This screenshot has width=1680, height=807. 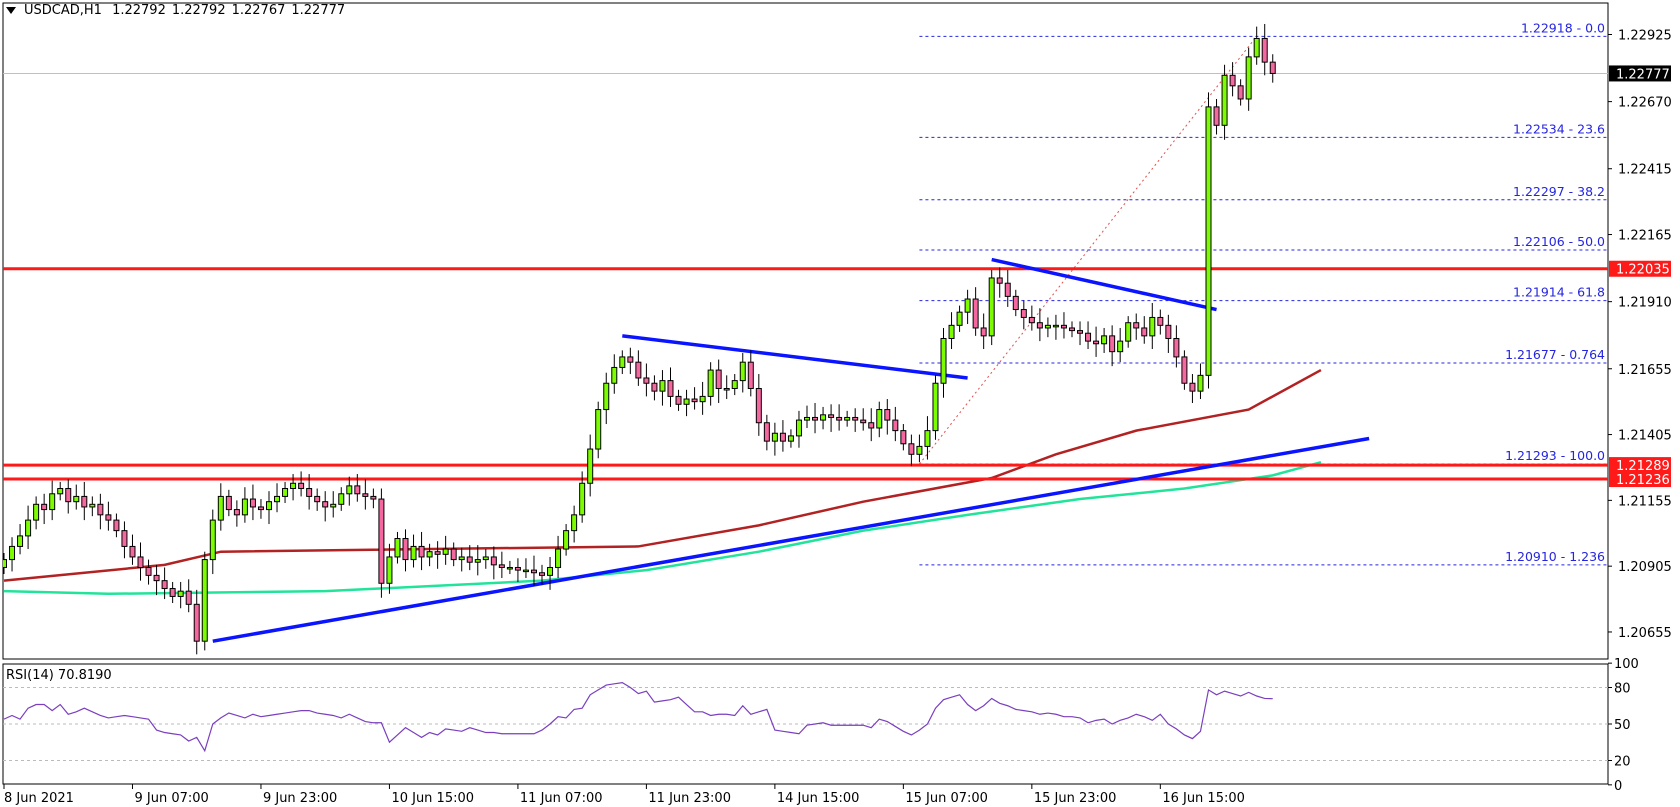 What do you see at coordinates (818, 798) in the screenshot?
I see `time-tick-label: 14 Jun 15:00` at bounding box center [818, 798].